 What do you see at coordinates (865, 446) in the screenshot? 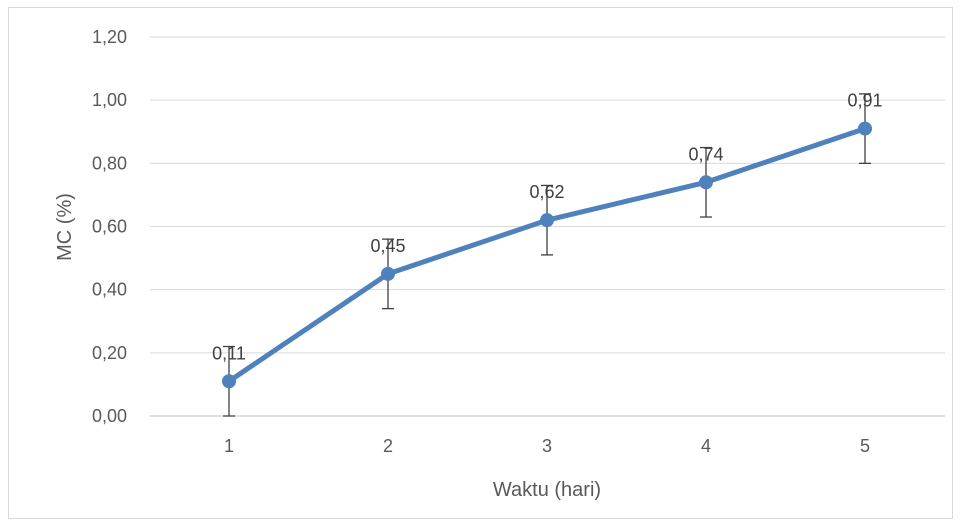
I see `x-tick-label: 5` at bounding box center [865, 446].